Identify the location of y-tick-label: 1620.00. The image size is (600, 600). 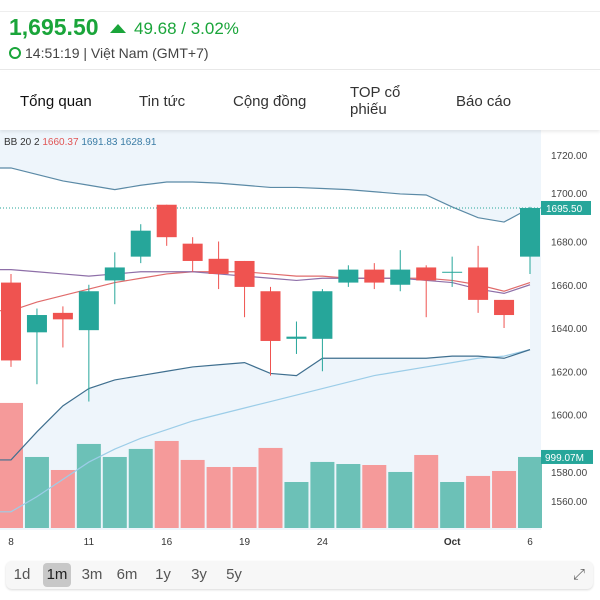
(569, 372).